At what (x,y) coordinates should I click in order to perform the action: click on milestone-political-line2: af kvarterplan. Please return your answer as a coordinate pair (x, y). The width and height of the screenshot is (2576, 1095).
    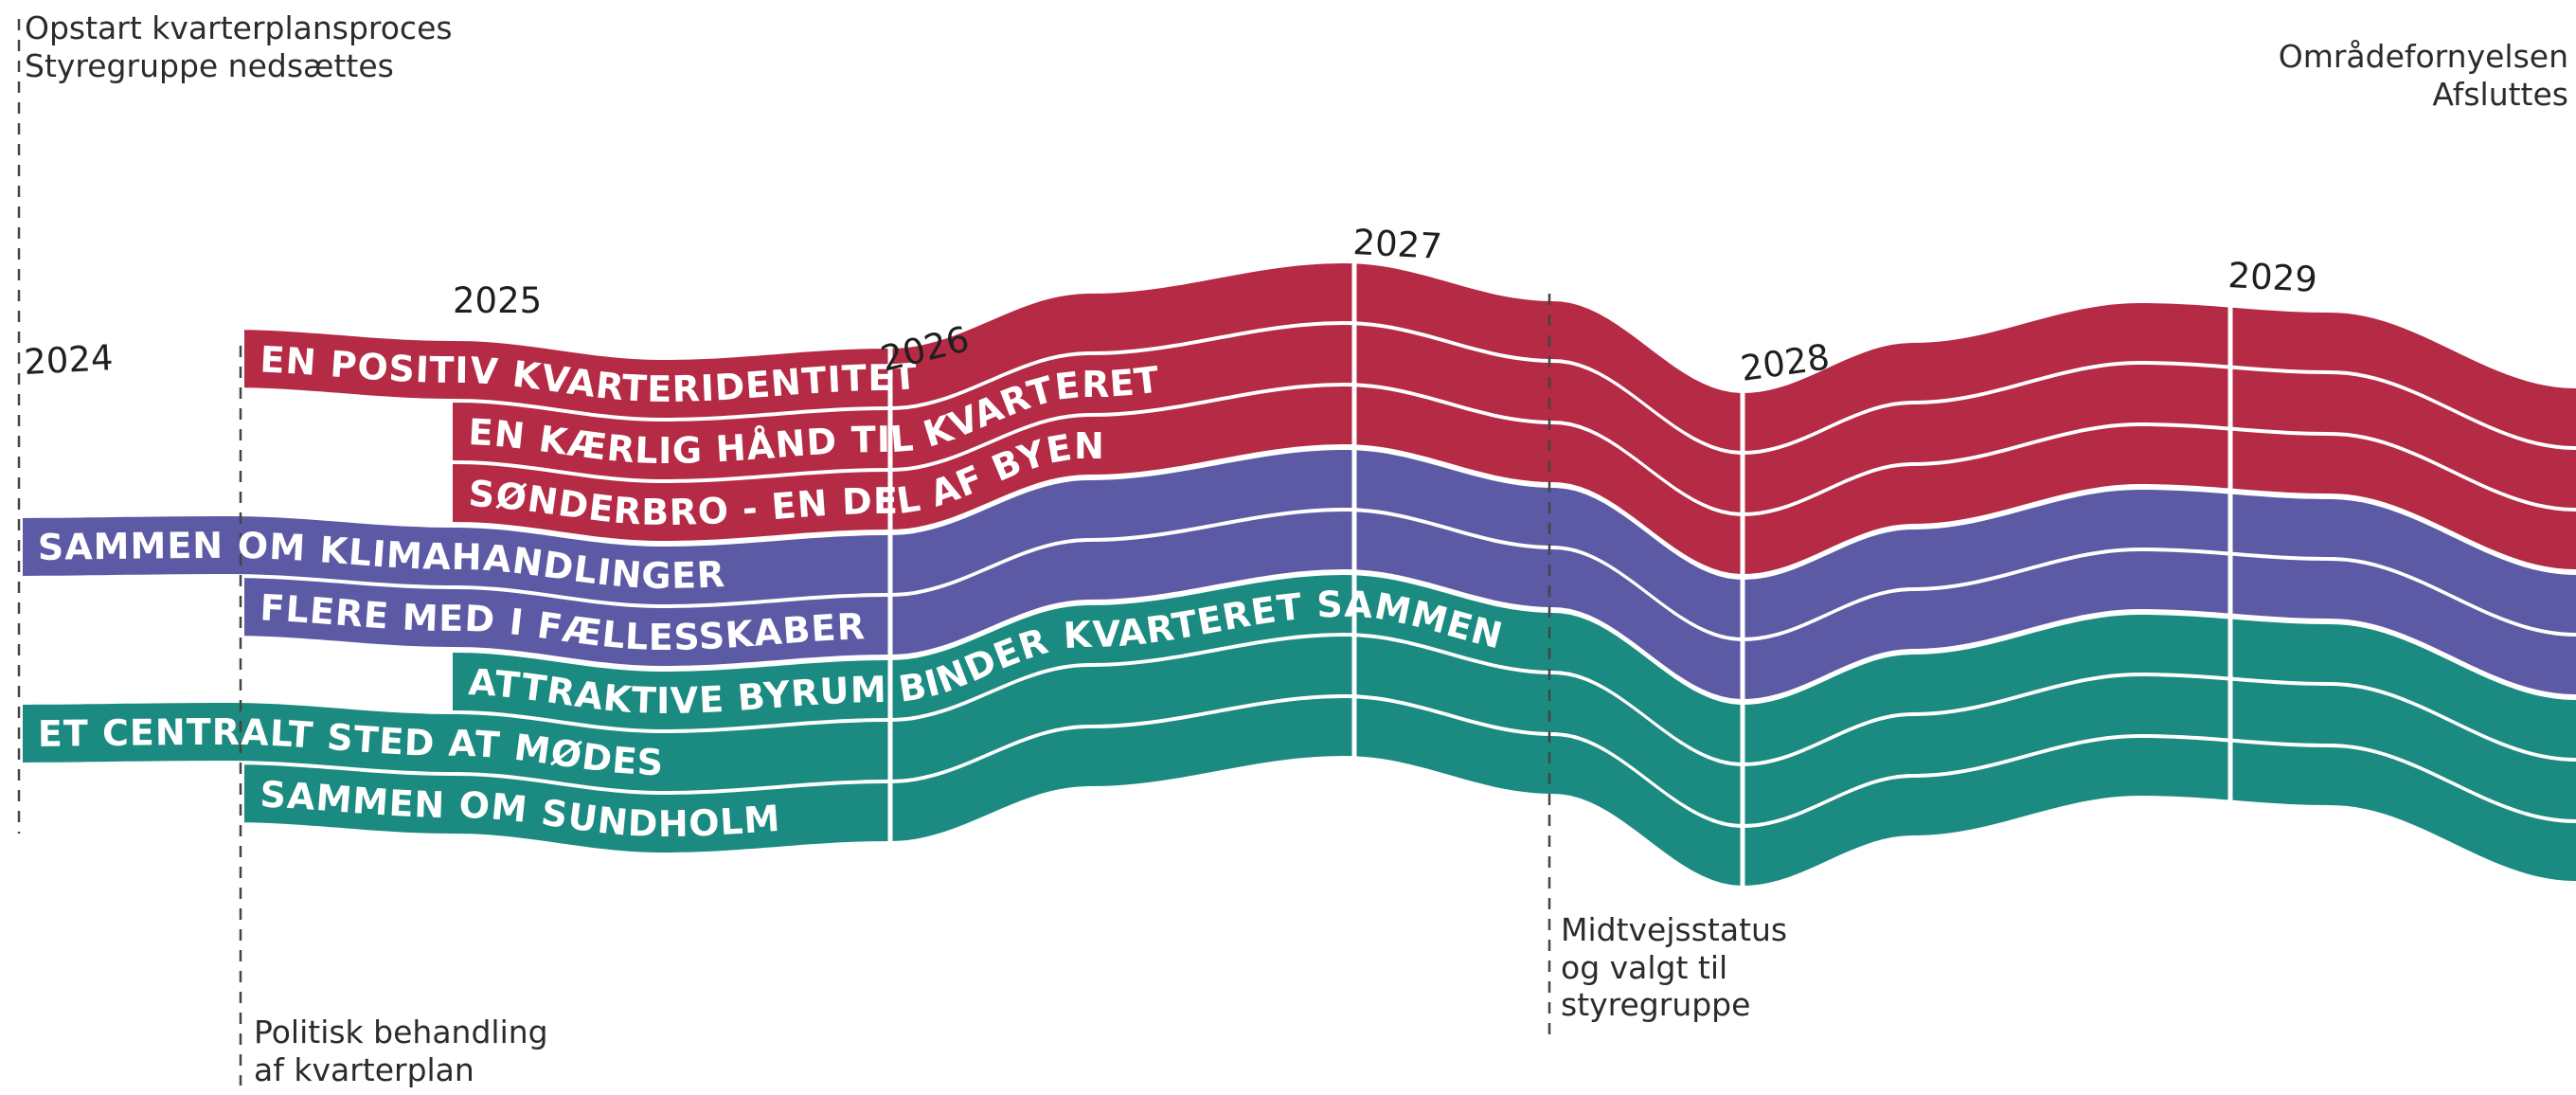
    Looking at the image, I should click on (364, 1069).